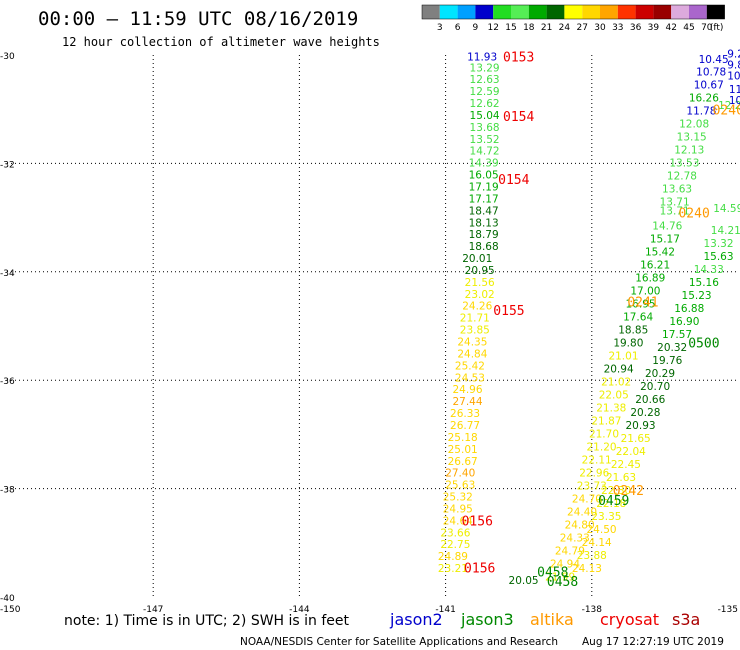 The width and height of the screenshot is (740, 650). Describe the element at coordinates (616, 491) in the screenshot. I see `wave-height-value: 22.30` at that location.